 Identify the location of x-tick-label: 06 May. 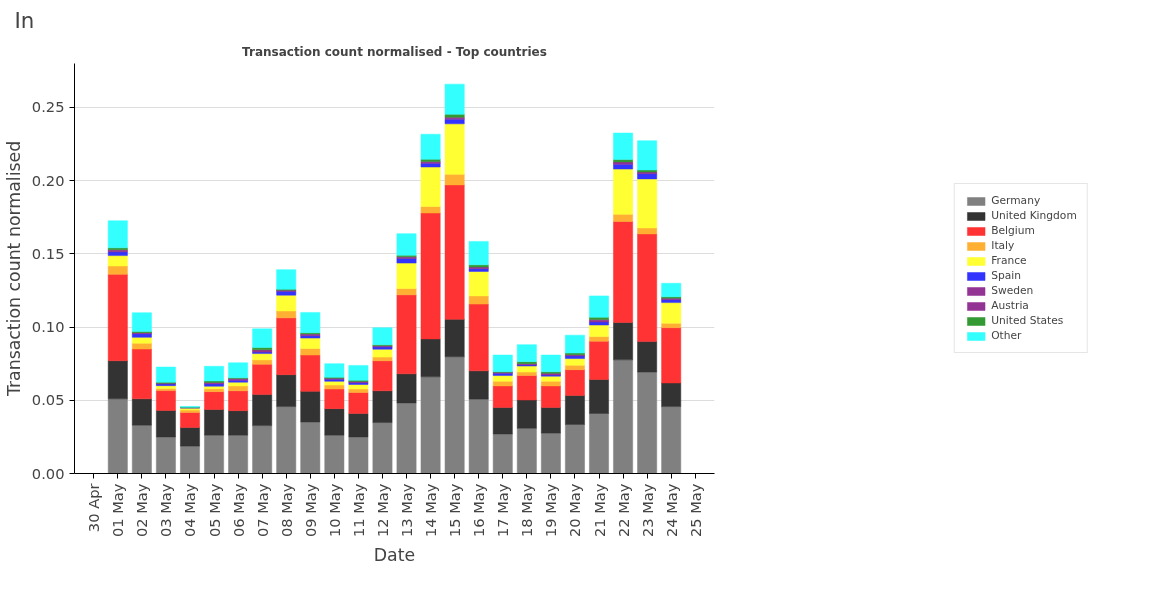
(238, 510).